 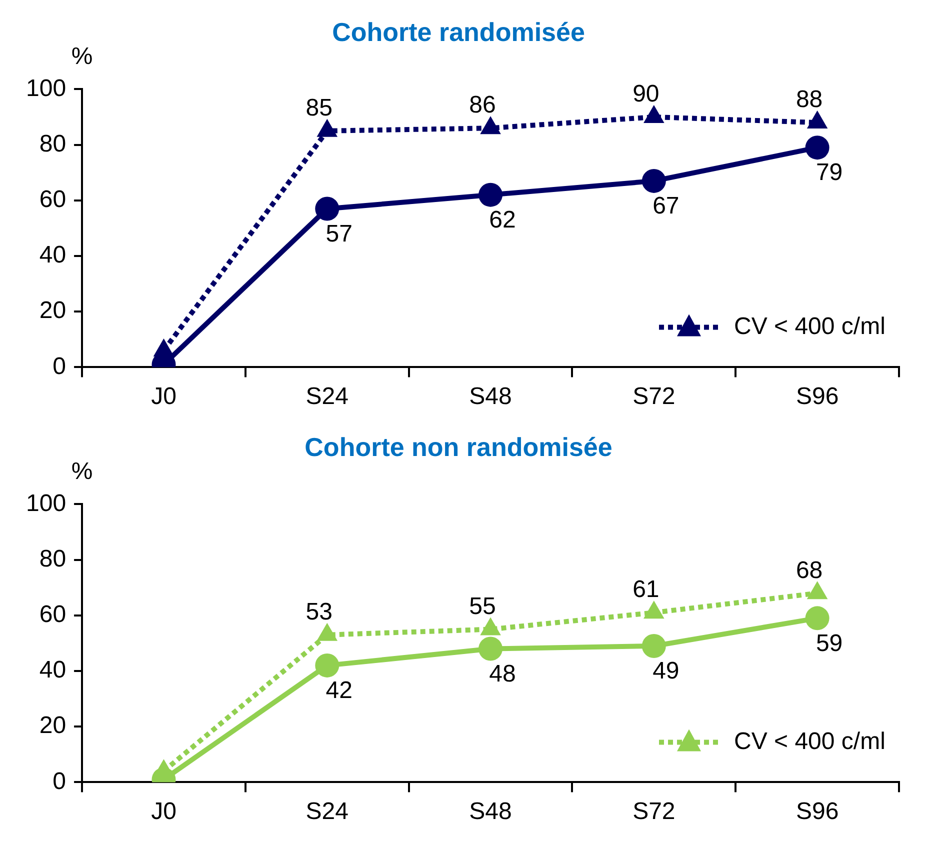 I want to click on data-label: 48, so click(x=502, y=674).